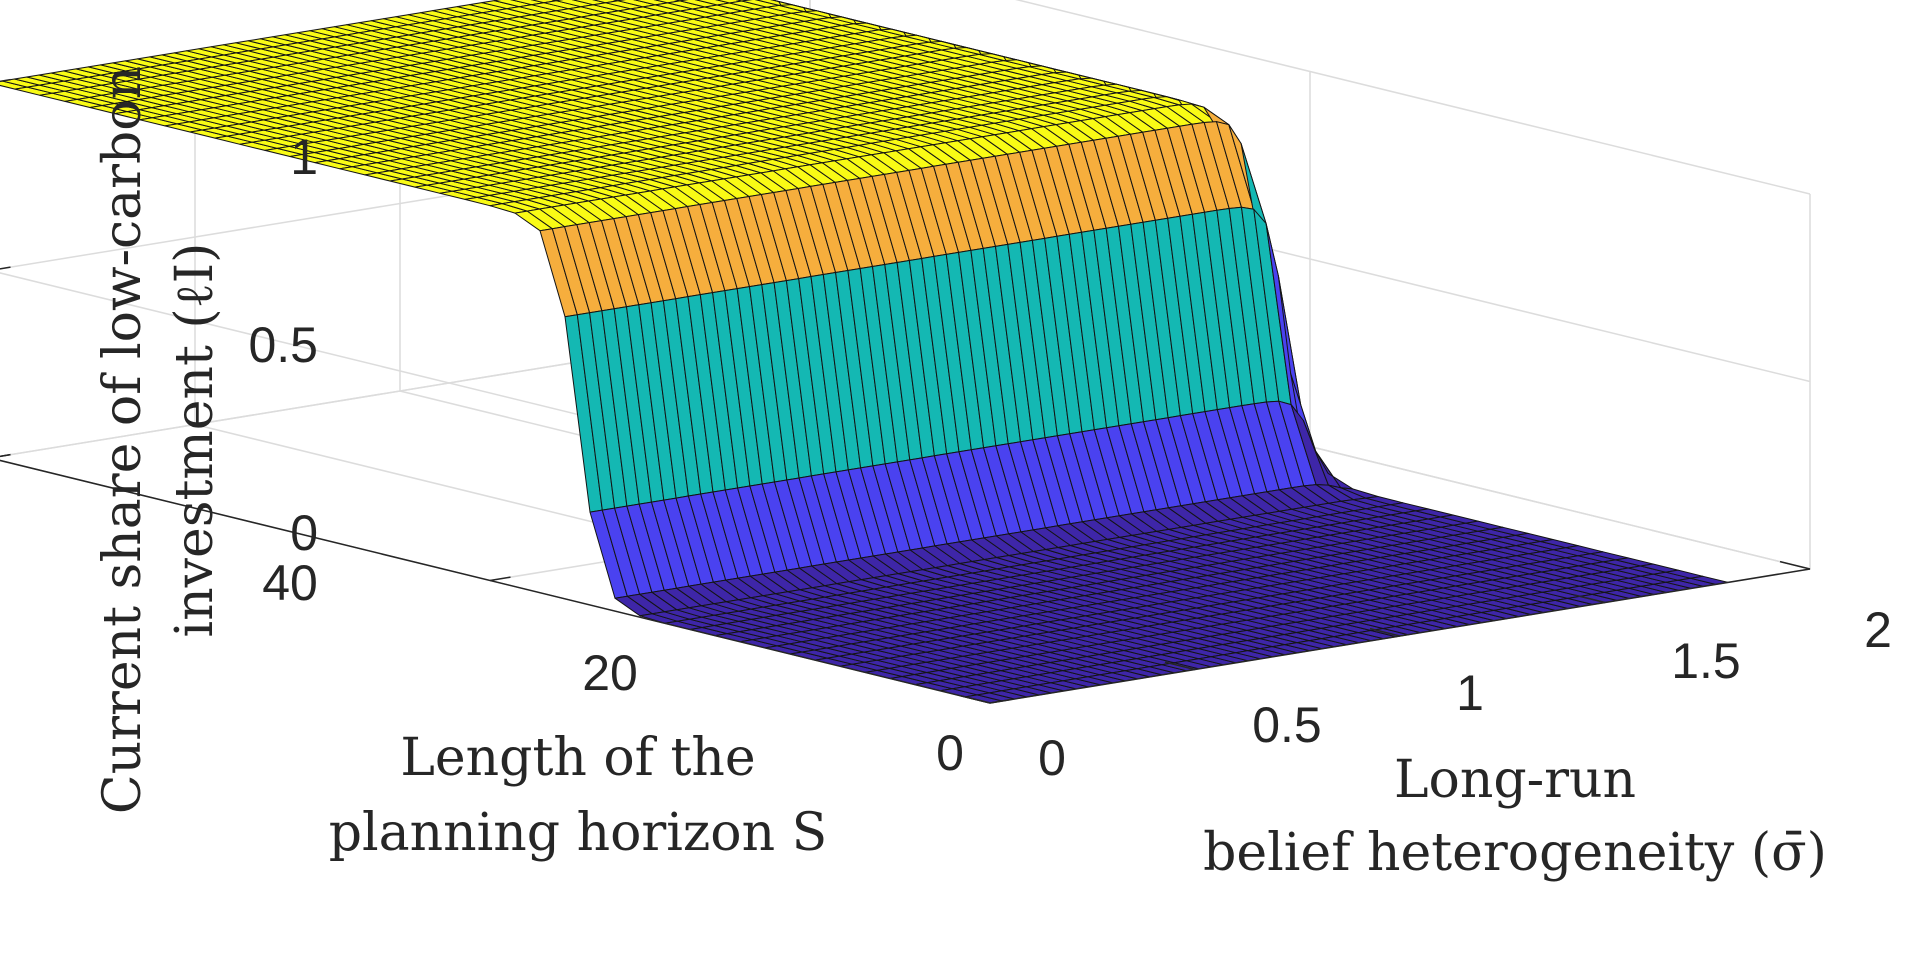  Describe the element at coordinates (304, 533) in the screenshot. I see `z-tick-0: 0` at that location.